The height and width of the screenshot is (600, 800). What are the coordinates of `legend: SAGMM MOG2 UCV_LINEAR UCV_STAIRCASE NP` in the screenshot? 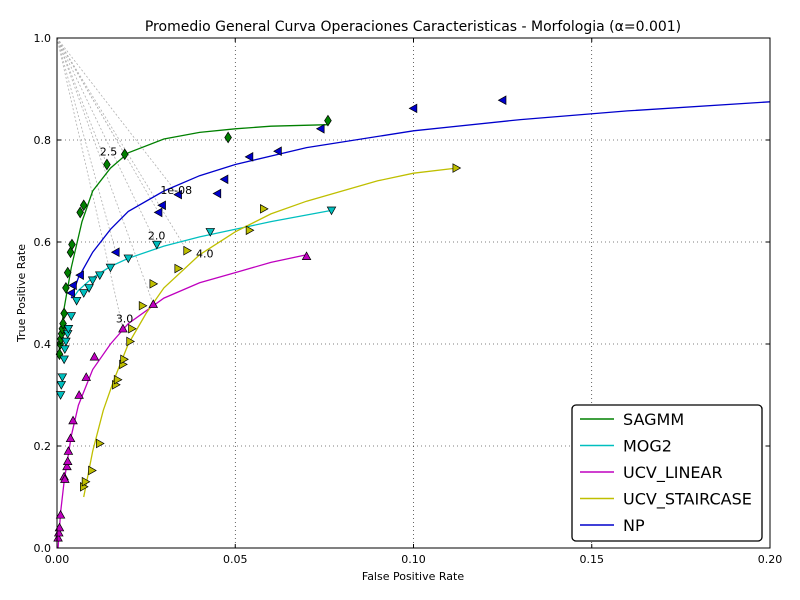 It's located at (667, 473).